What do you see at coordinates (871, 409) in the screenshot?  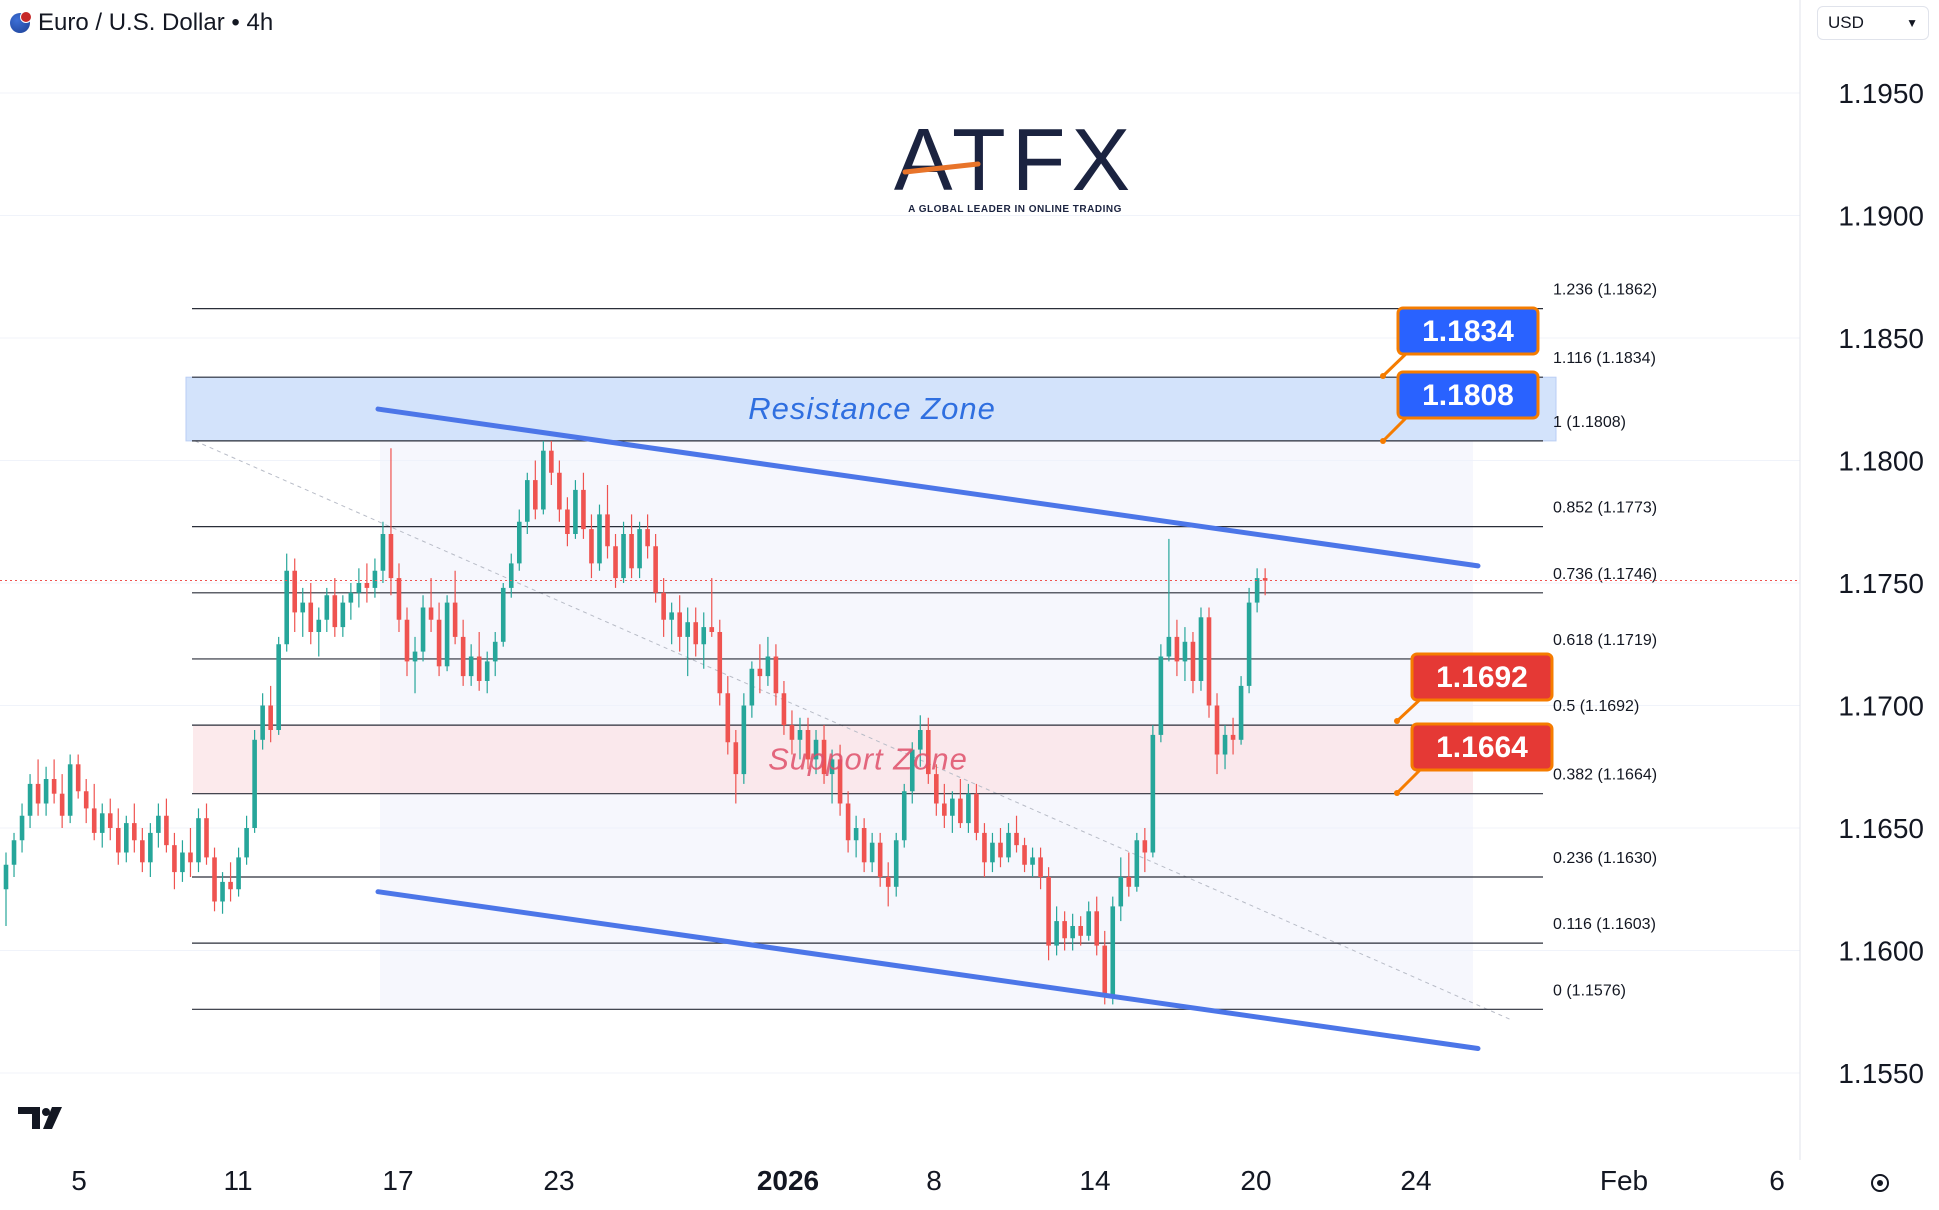 I see `resistance-zone` at bounding box center [871, 409].